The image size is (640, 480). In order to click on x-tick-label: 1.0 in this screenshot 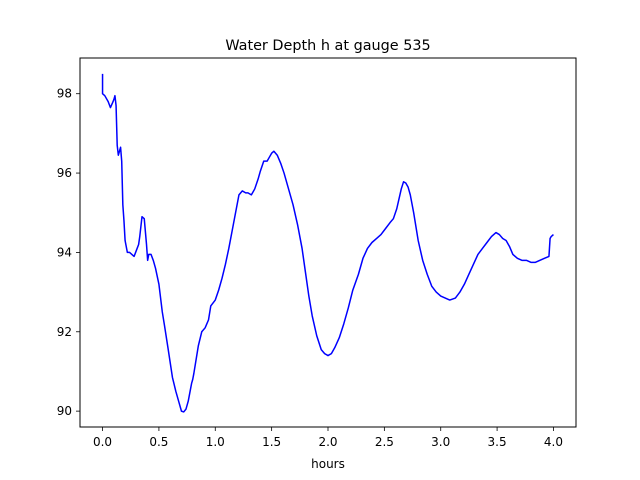, I will do `click(215, 442)`.